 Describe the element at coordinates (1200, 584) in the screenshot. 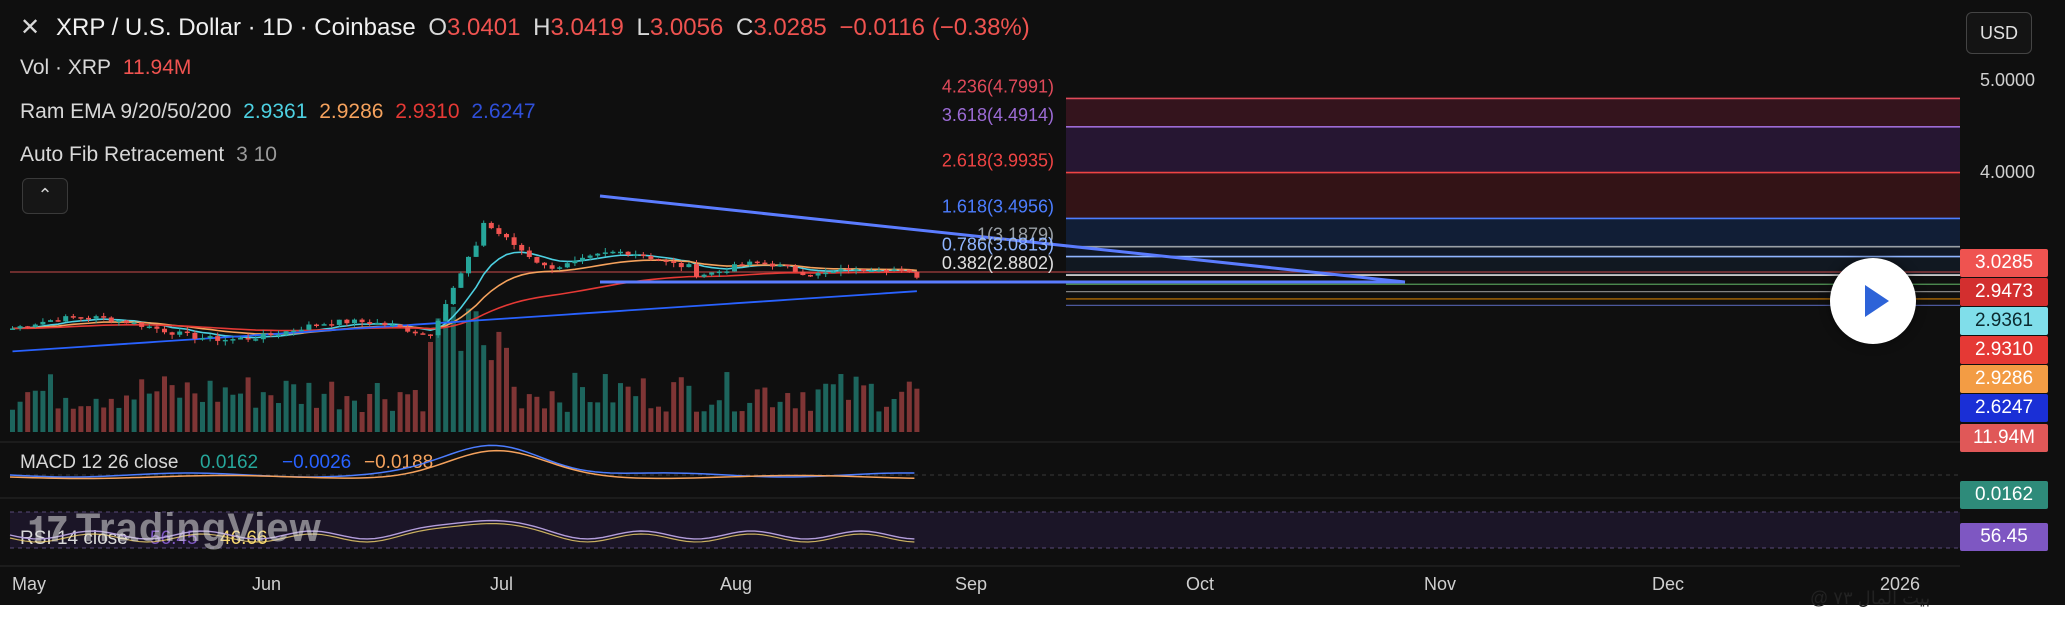

I see `x-axis-label: Oct` at that location.